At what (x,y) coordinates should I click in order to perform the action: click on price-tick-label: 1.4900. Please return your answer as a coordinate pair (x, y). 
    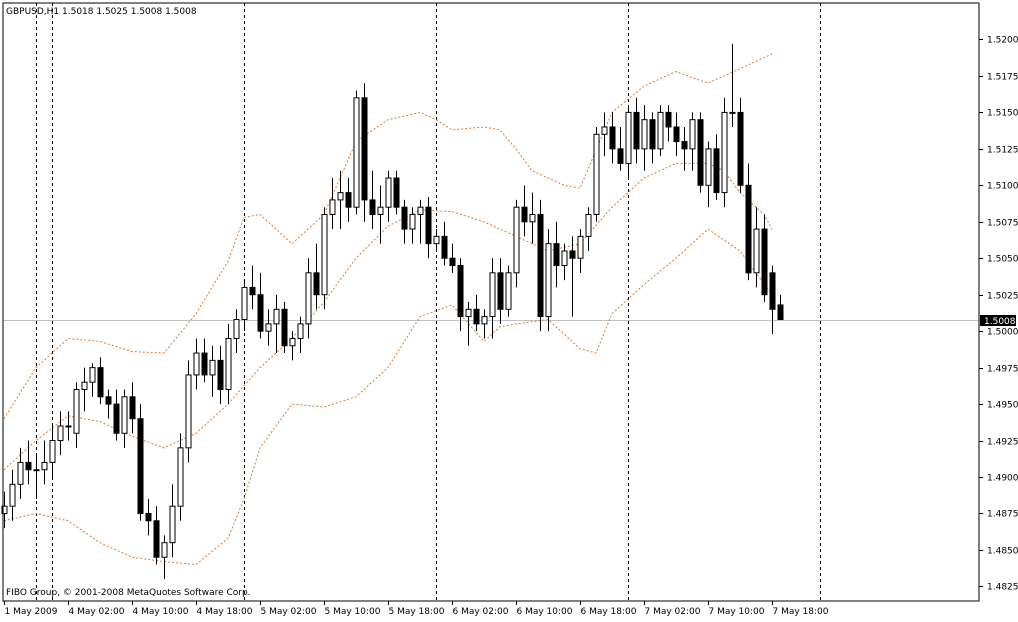
    Looking at the image, I should click on (1002, 479).